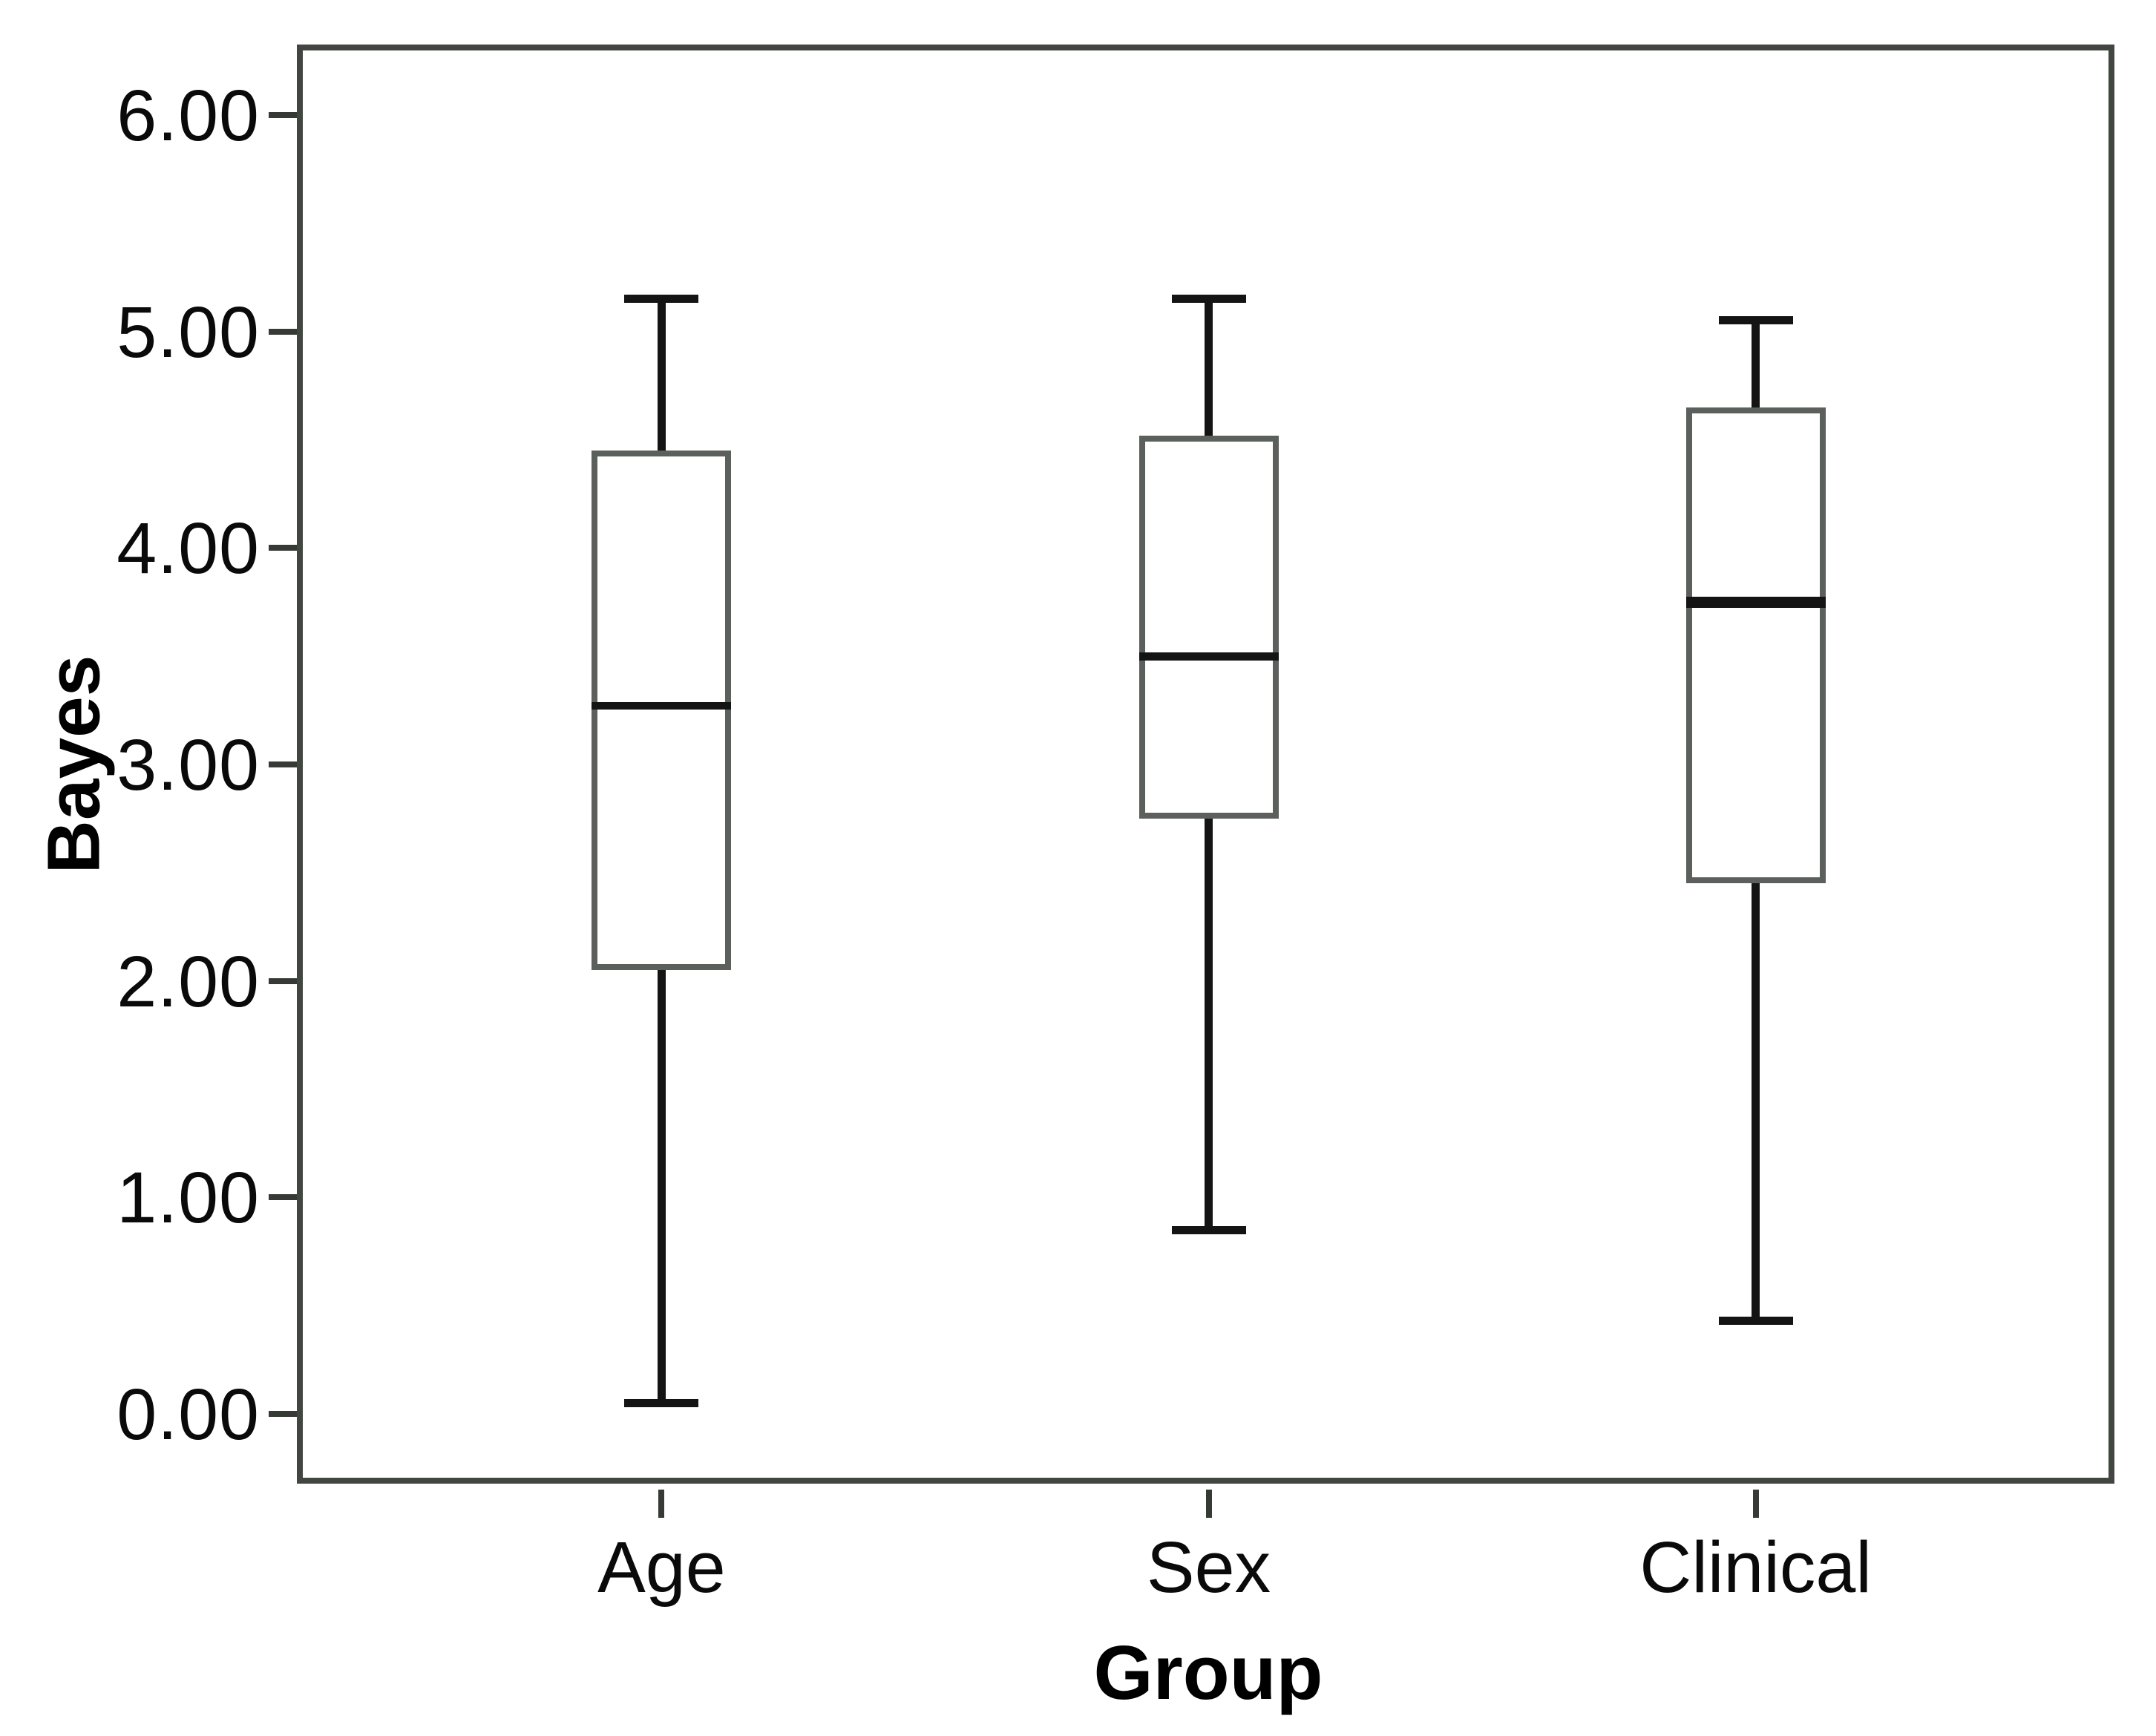  What do you see at coordinates (188, 1414) in the screenshot?
I see `y-axis-tick-label: 0.00` at bounding box center [188, 1414].